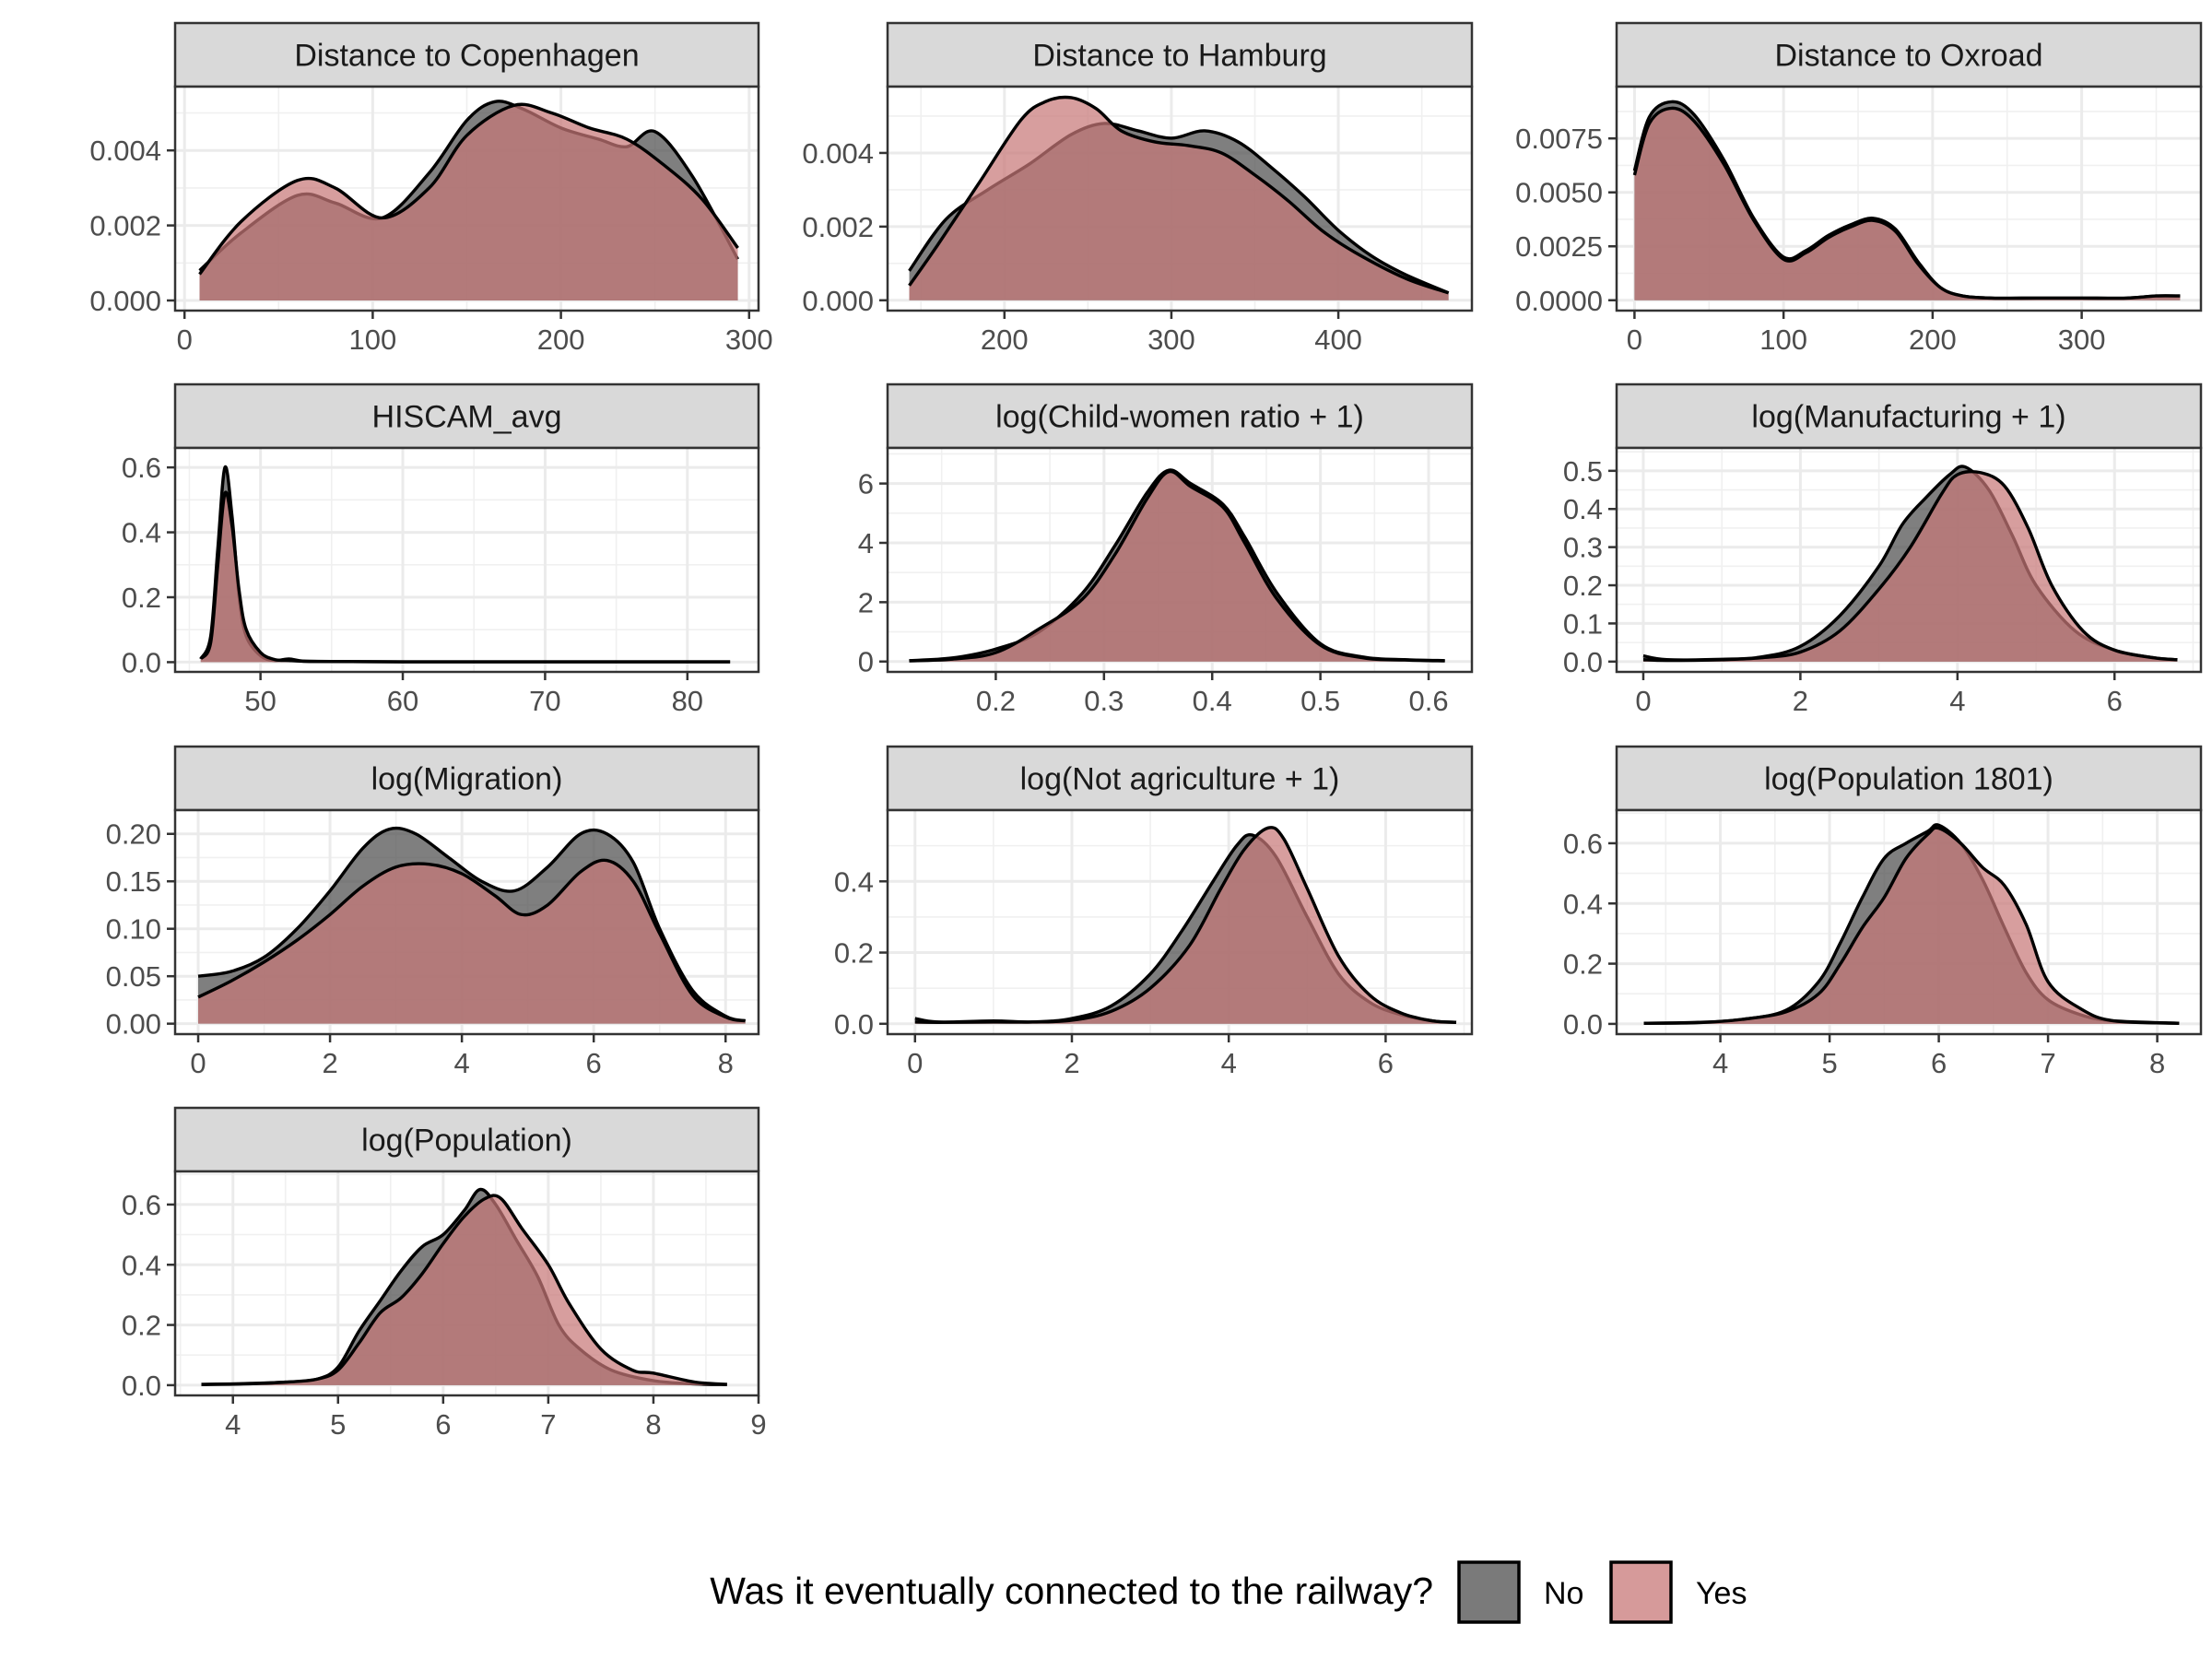 The image size is (2212, 1659). What do you see at coordinates (1559, 246) in the screenshot?
I see `y-tick-label: 0.0025` at bounding box center [1559, 246].